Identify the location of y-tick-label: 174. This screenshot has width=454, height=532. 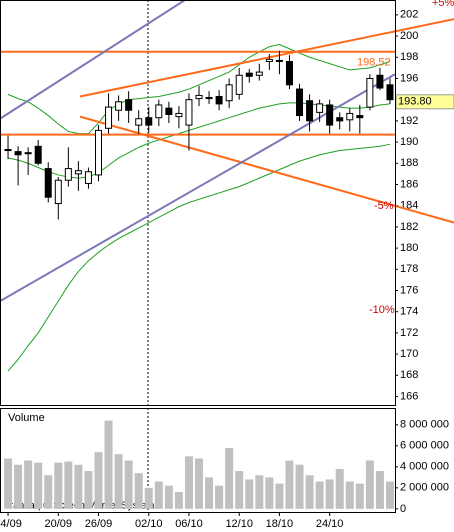
(409, 312).